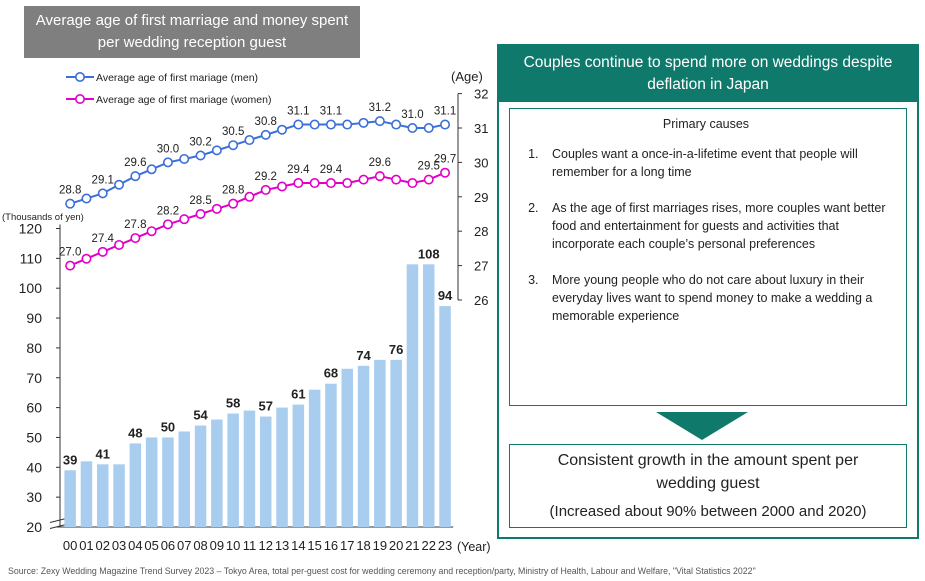 This screenshot has width=925, height=581. What do you see at coordinates (43, 217) in the screenshot?
I see `left-axis-unit: (Thousands of yen)` at bounding box center [43, 217].